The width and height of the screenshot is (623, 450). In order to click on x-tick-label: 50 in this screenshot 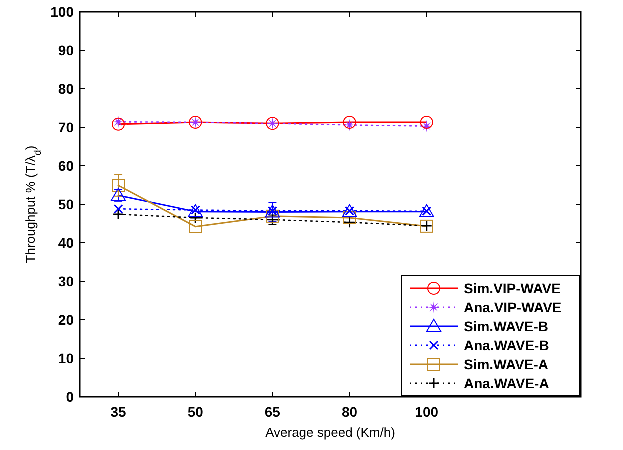, I will do `click(196, 412)`.